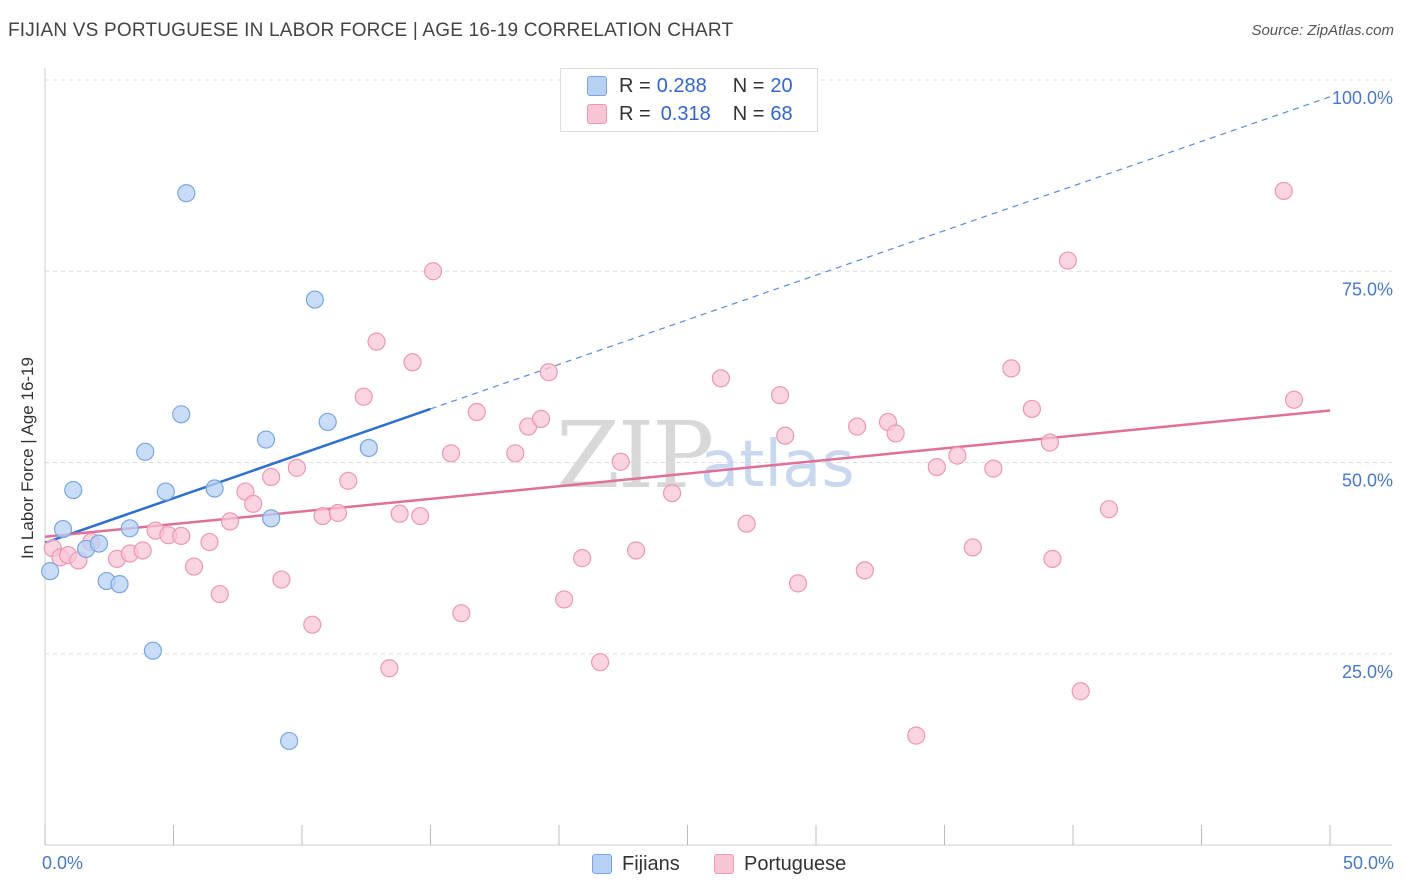 The width and height of the screenshot is (1406, 892). I want to click on y-tick-label-75: 75.0%, so click(1367, 289).